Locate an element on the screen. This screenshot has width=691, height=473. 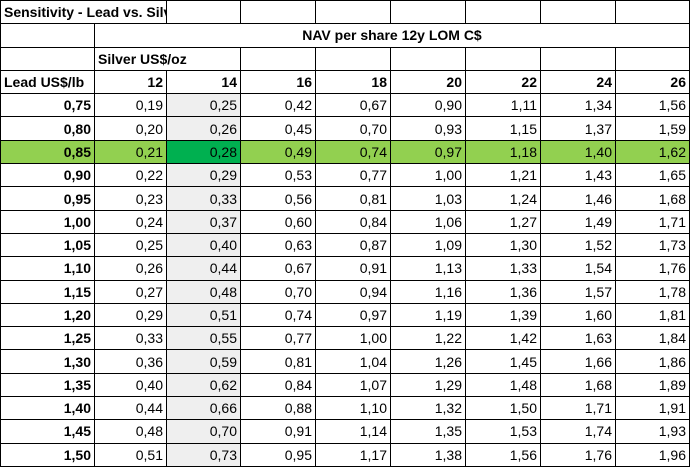
nav-value-cell: 1,59 is located at coordinates (652, 128).